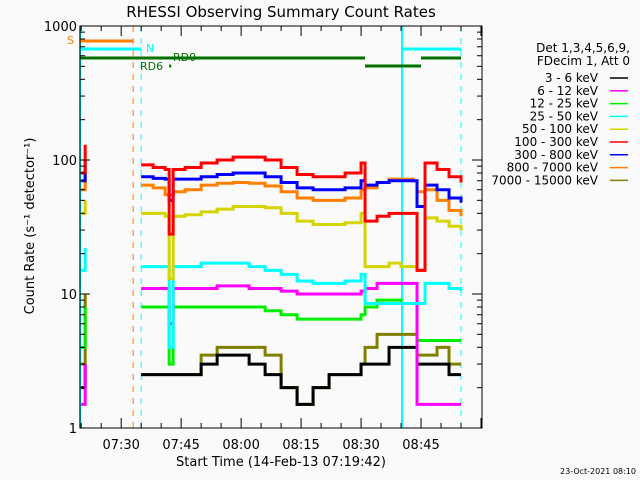 This screenshot has height=480, width=640. Describe the element at coordinates (300, 445) in the screenshot. I see `x-tick-label: 08:15` at that location.